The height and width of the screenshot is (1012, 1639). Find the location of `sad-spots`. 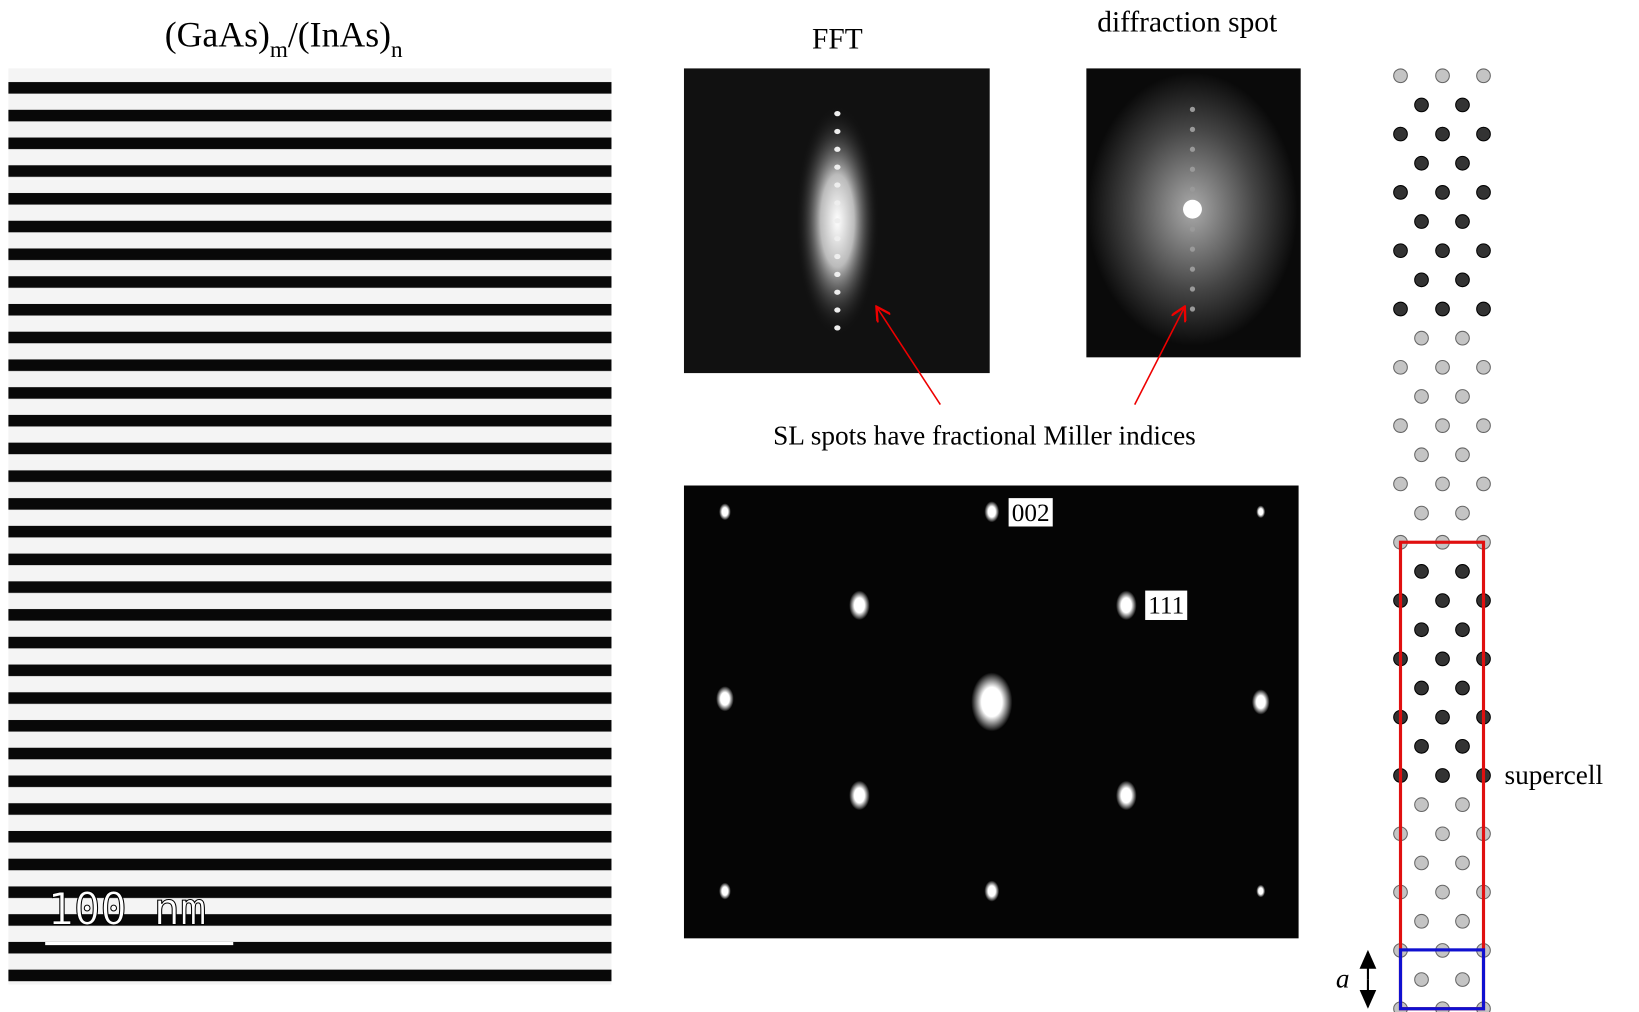

sad-spots is located at coordinates (993, 701).